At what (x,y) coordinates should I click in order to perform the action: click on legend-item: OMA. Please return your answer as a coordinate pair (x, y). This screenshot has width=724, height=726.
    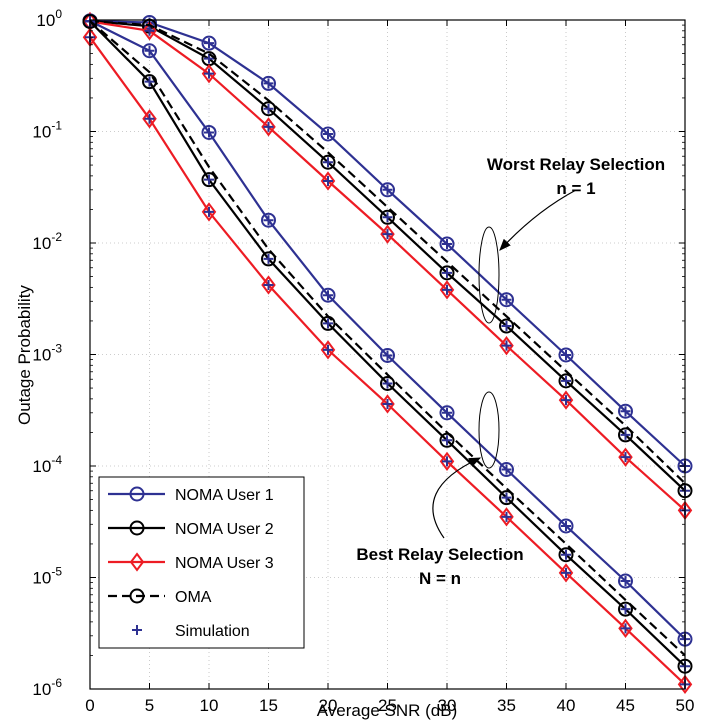
    Looking at the image, I should click on (160, 597).